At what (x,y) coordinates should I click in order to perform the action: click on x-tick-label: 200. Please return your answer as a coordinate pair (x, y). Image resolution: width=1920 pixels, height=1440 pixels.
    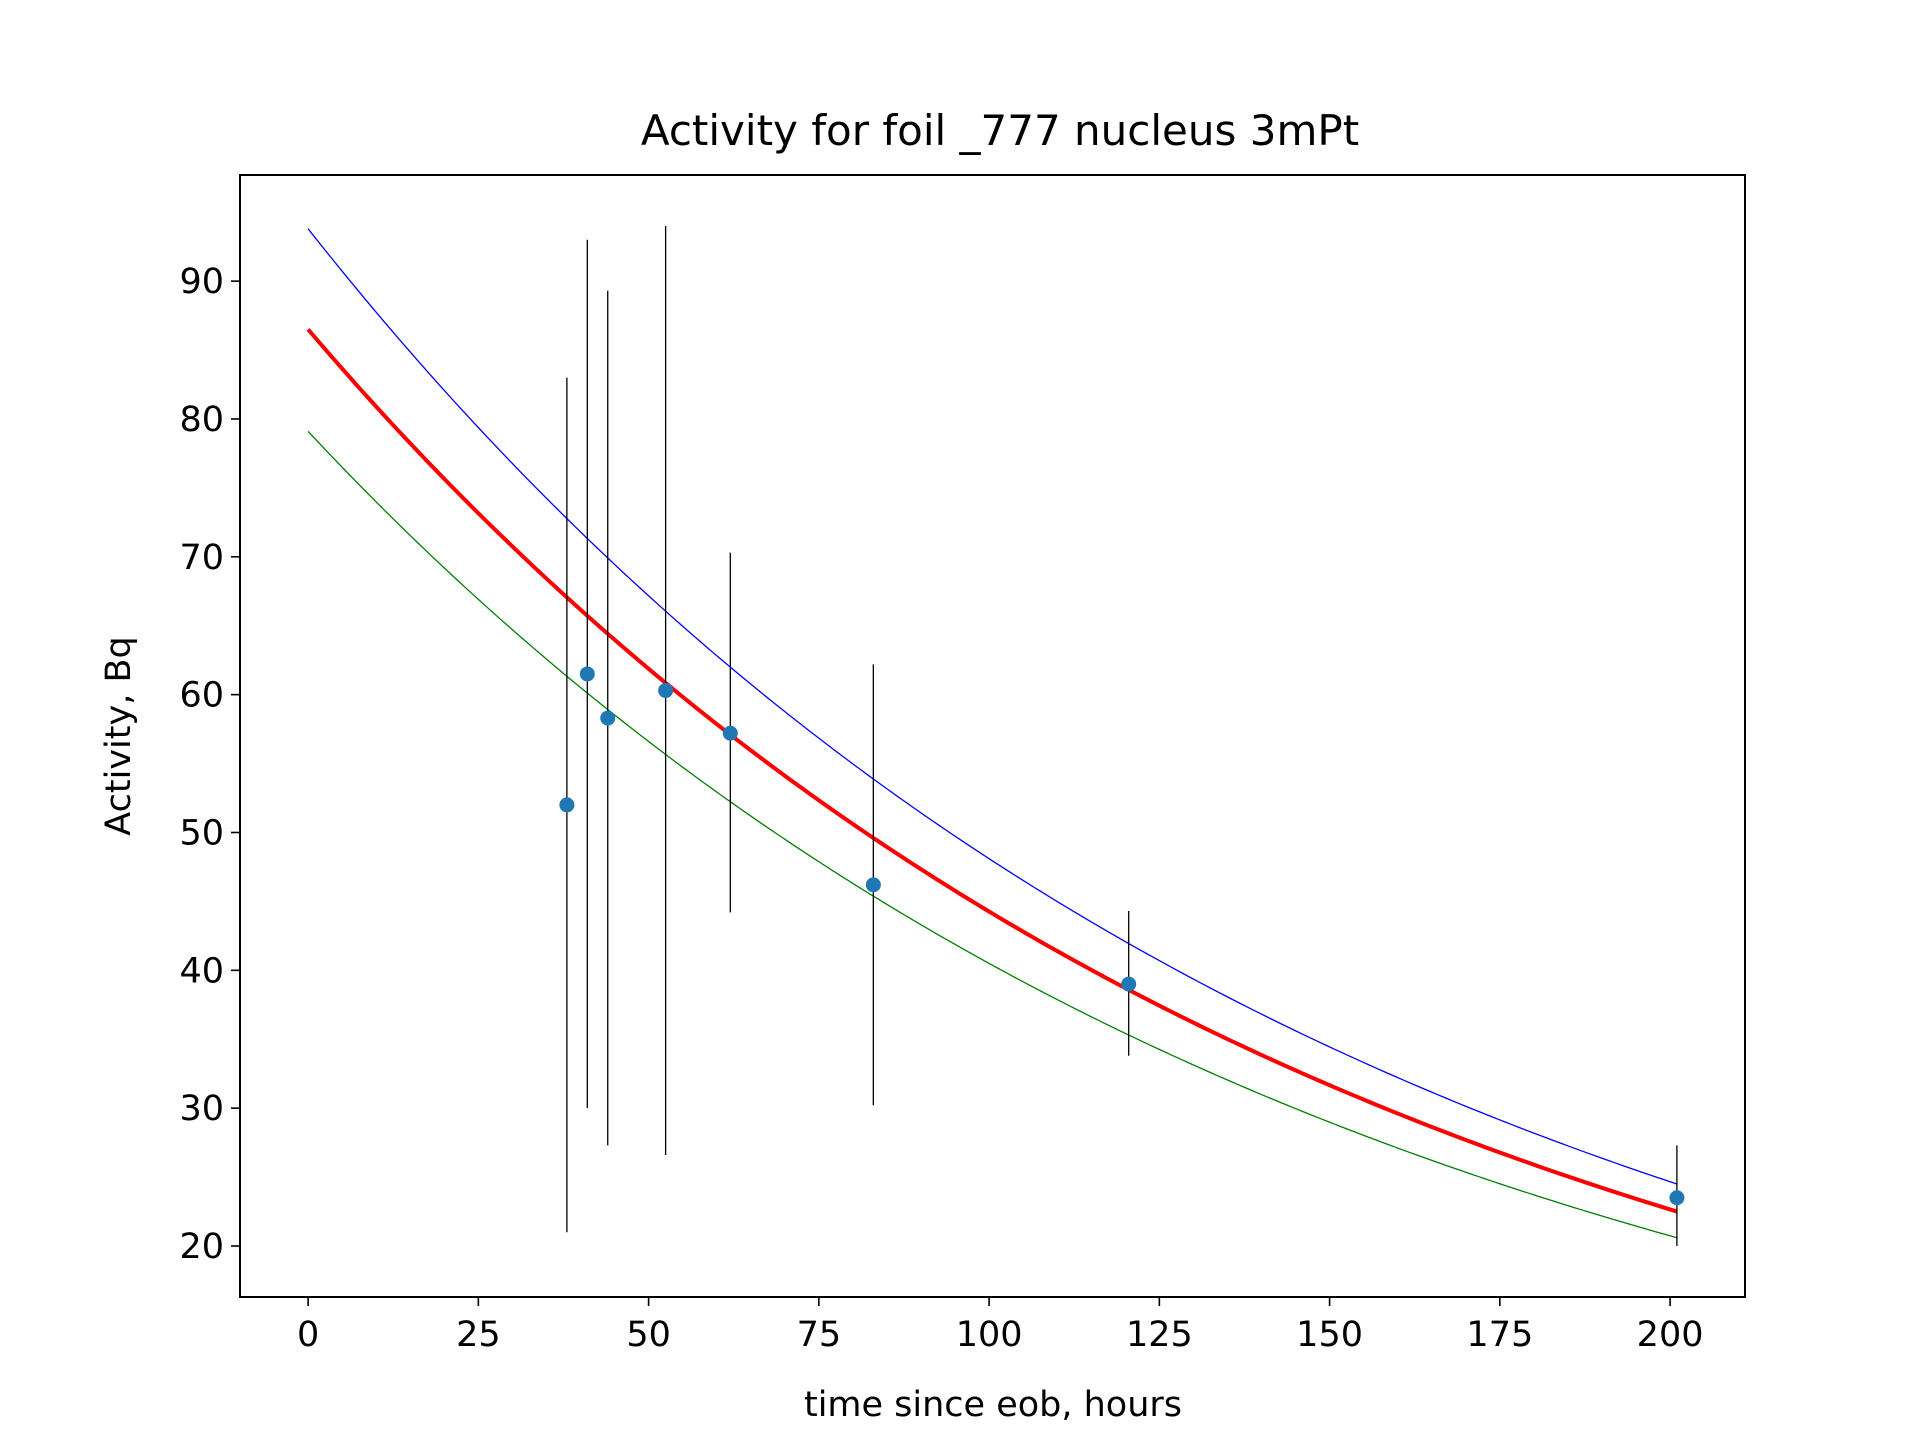
    Looking at the image, I should click on (1670, 1335).